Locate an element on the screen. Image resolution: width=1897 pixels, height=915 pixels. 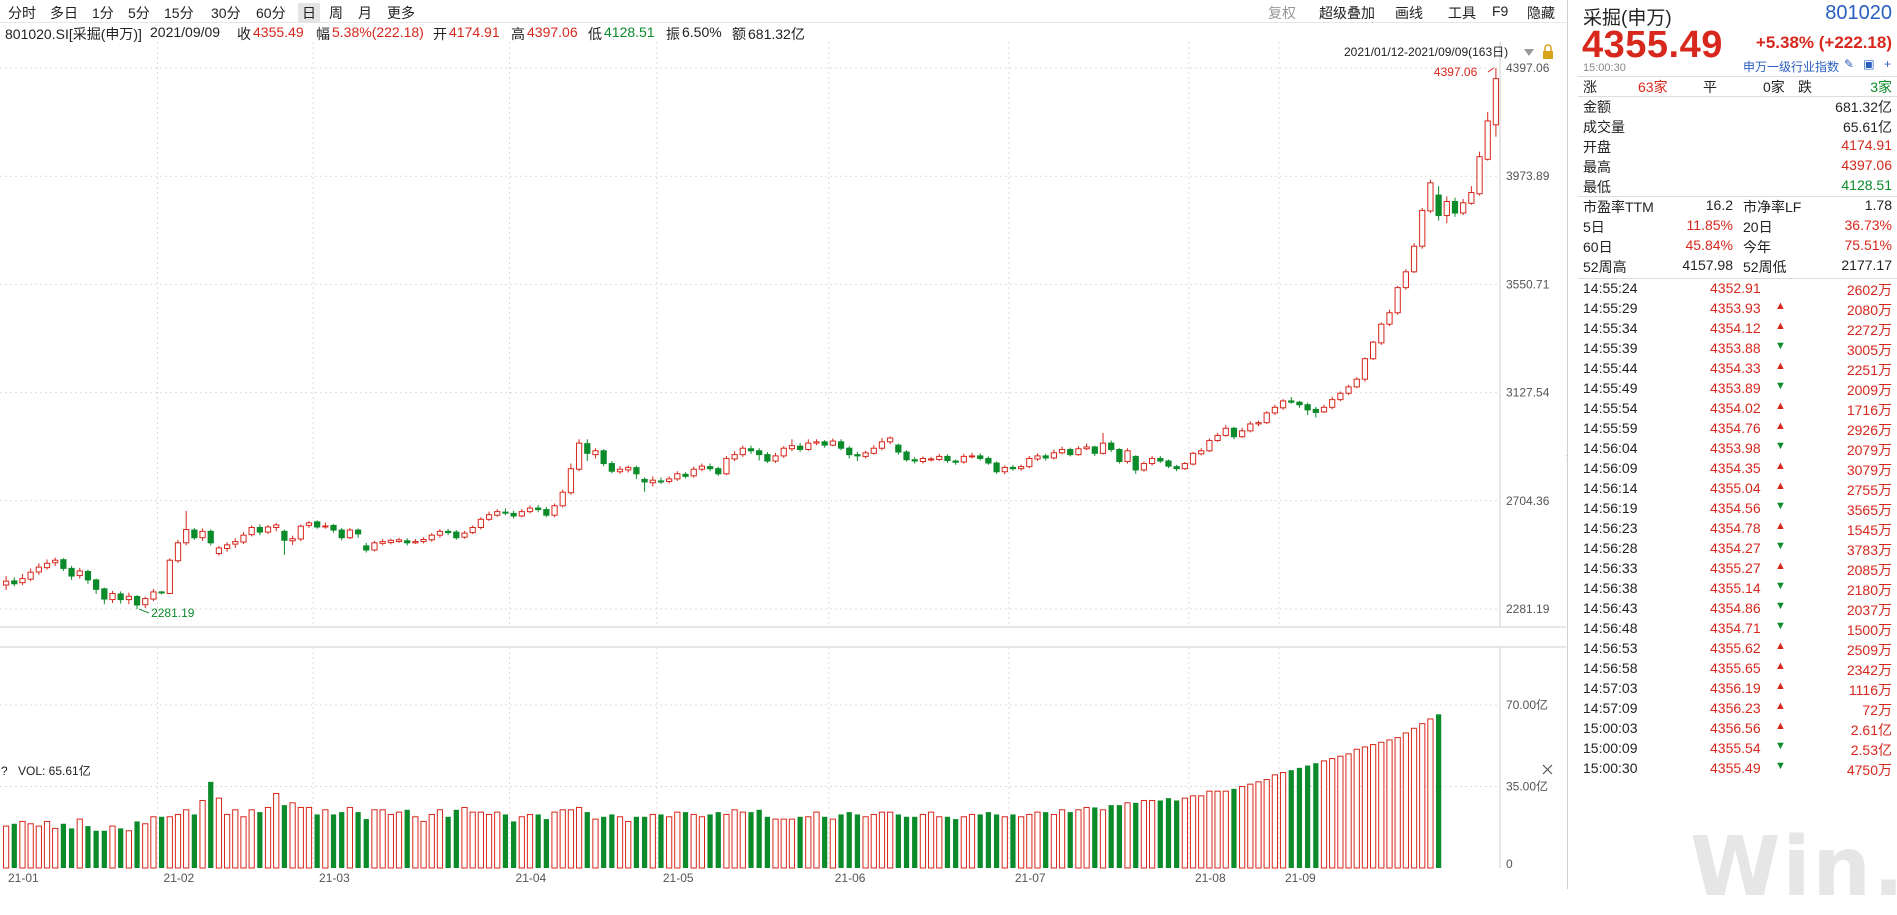
tab-1min: 1分 is located at coordinates (103, 13).